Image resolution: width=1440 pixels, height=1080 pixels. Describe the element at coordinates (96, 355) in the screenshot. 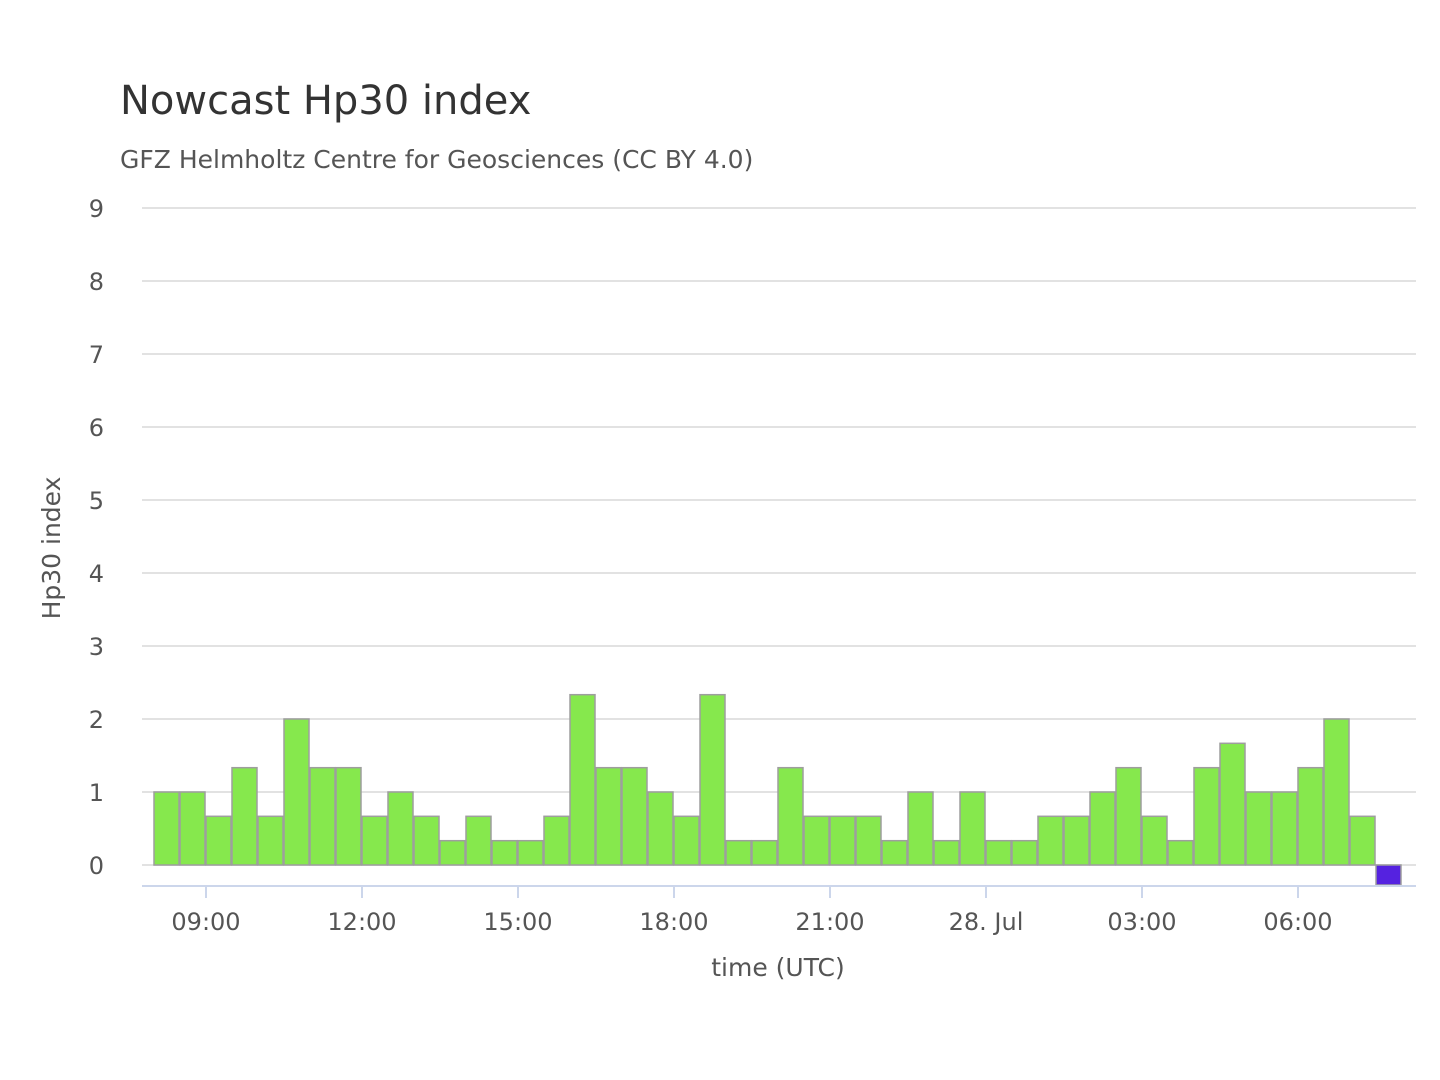

I see `y-tick-label: 7` at that location.